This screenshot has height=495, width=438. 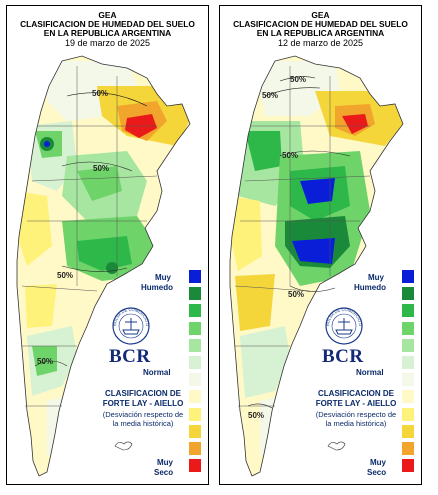 What do you see at coordinates (263, 151) in the screenshot?
I see `west-humid-core` at bounding box center [263, 151].